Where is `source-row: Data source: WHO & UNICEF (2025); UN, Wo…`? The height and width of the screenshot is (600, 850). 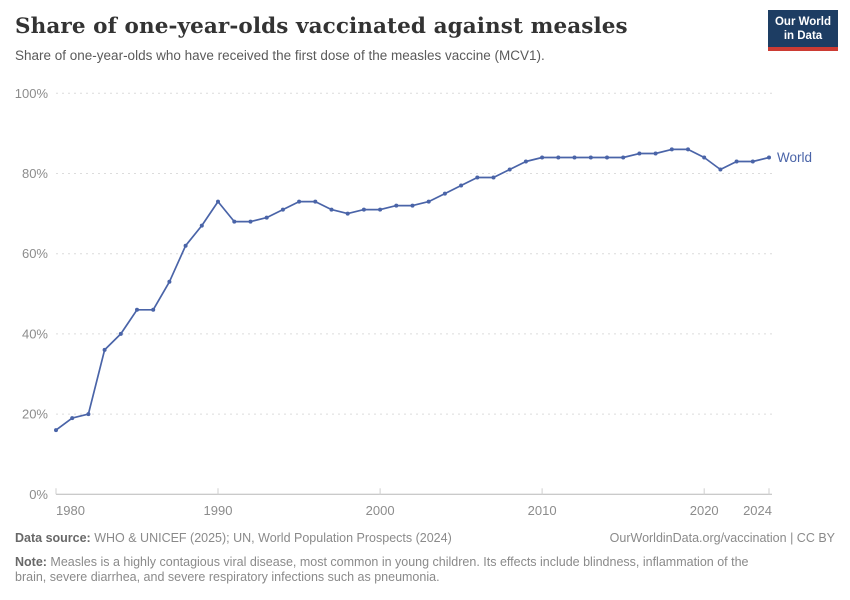
source-row: Data source: WHO & UNICEF (2025); UN, Wo… is located at coordinates (425, 539).